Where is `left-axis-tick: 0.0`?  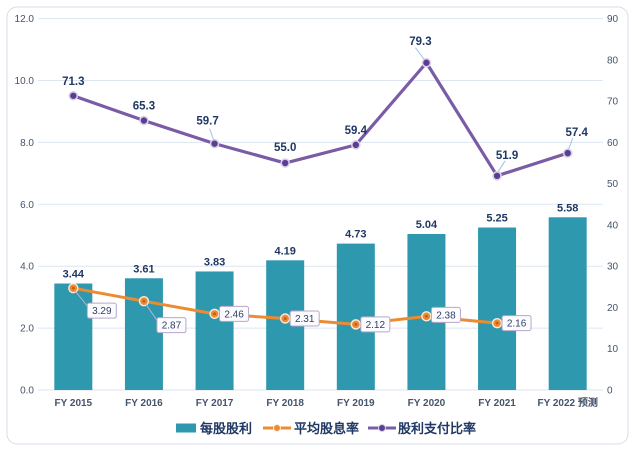
left-axis-tick: 0.0 is located at coordinates (27, 391).